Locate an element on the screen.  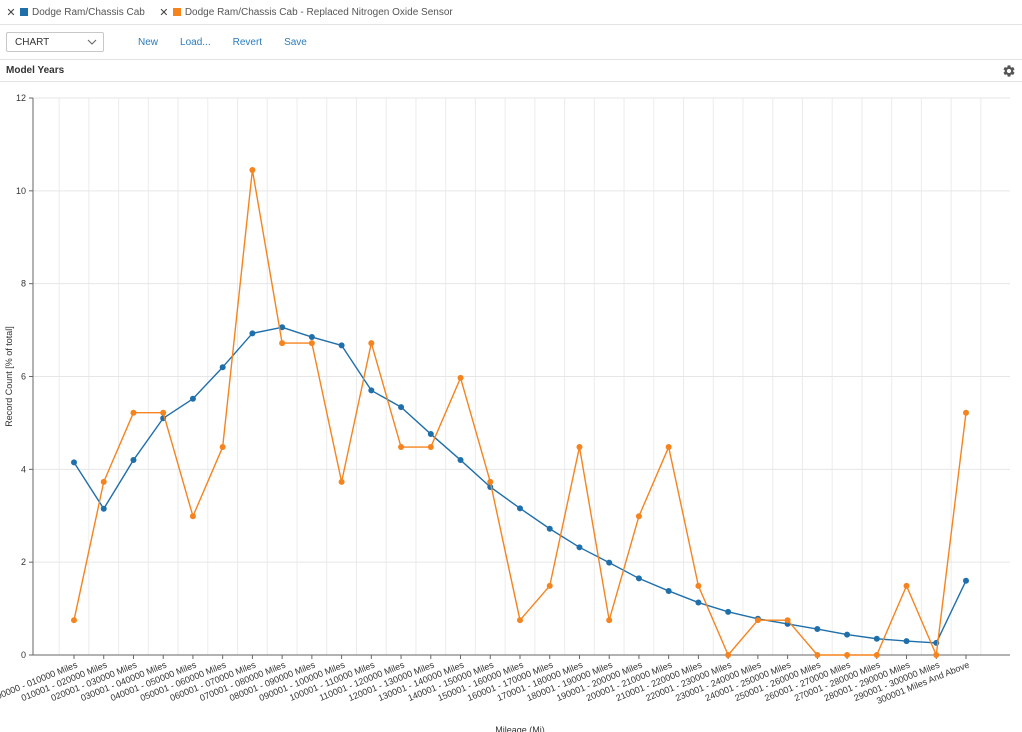
toolbar: CHART New Load... Revert Save is located at coordinates (511, 42).